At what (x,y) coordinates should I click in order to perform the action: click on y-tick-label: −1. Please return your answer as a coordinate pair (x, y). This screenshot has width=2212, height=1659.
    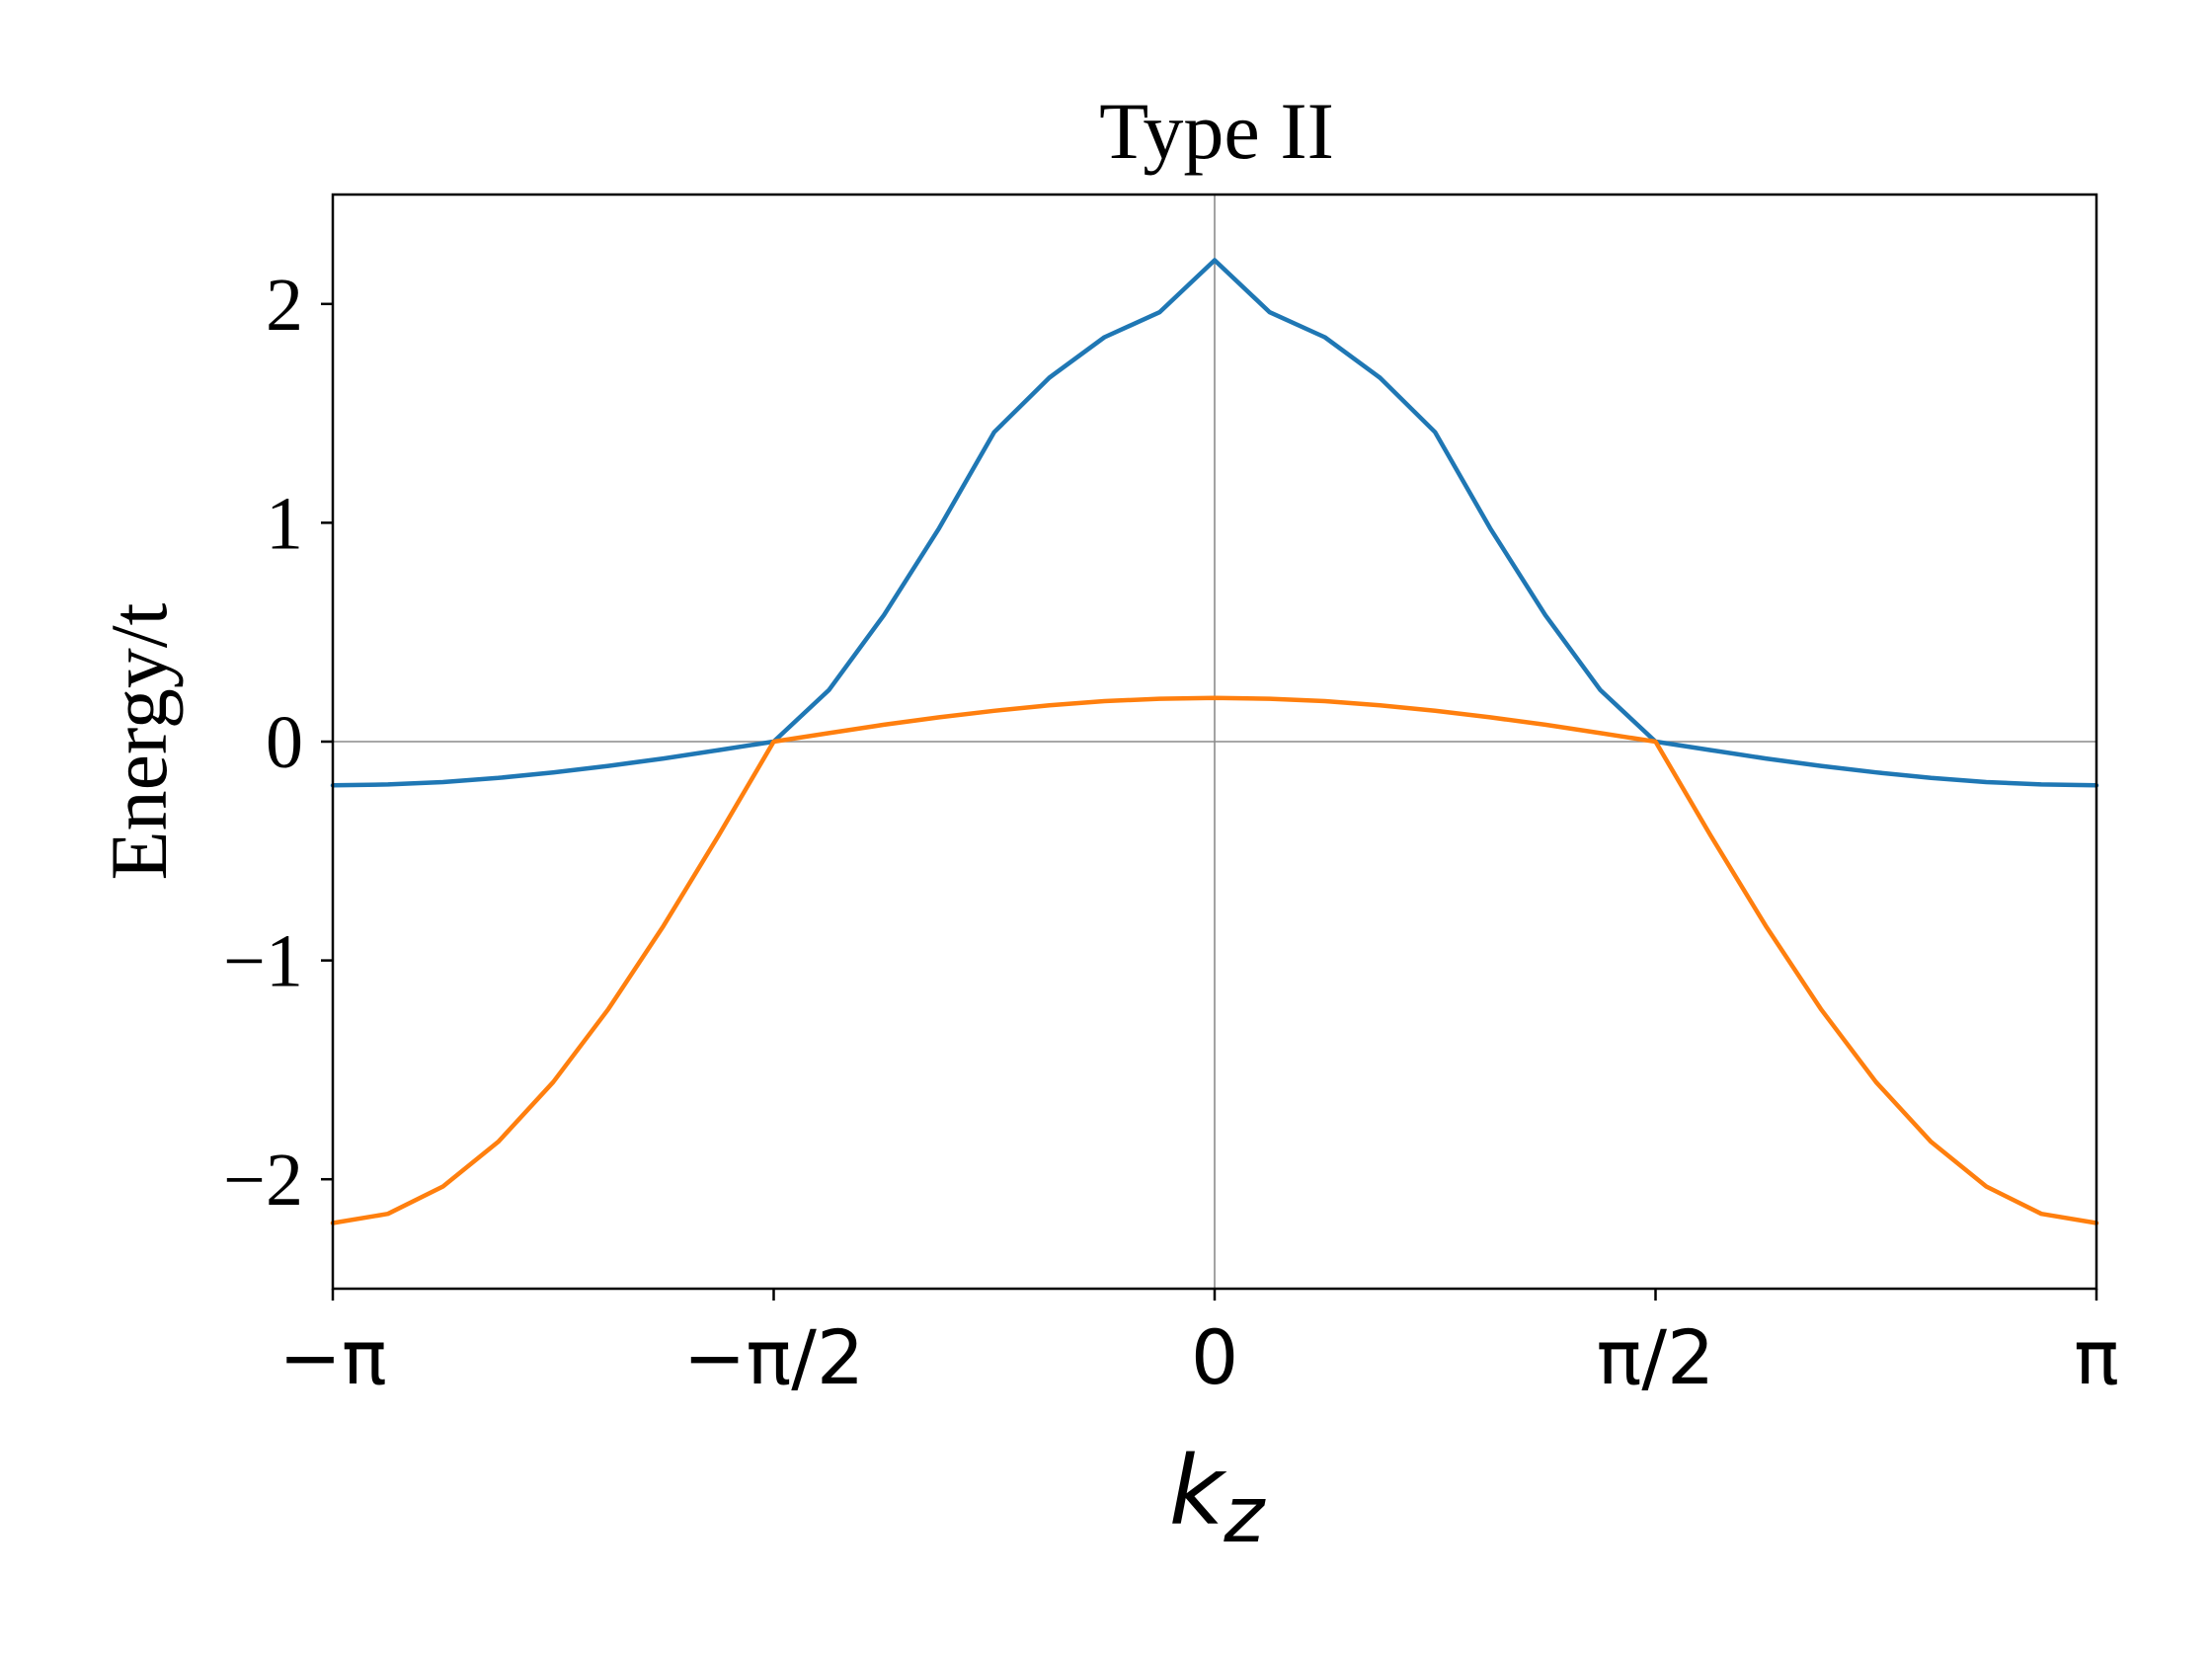
    Looking at the image, I should click on (263, 962).